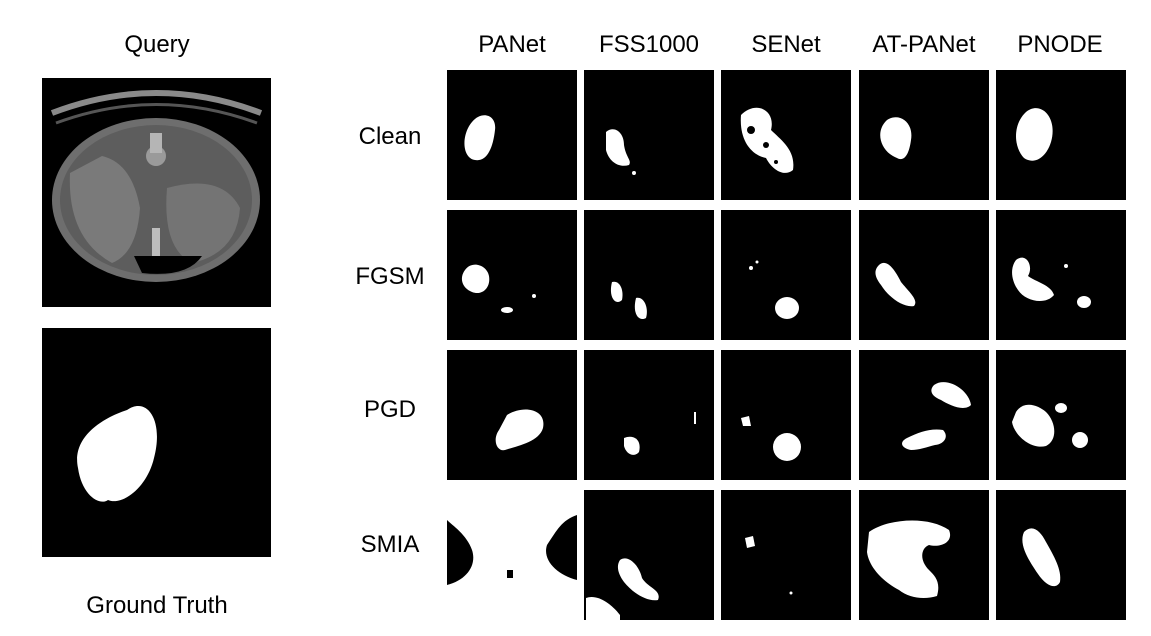  I want to click on mask-pgd-panet, so click(512, 415).